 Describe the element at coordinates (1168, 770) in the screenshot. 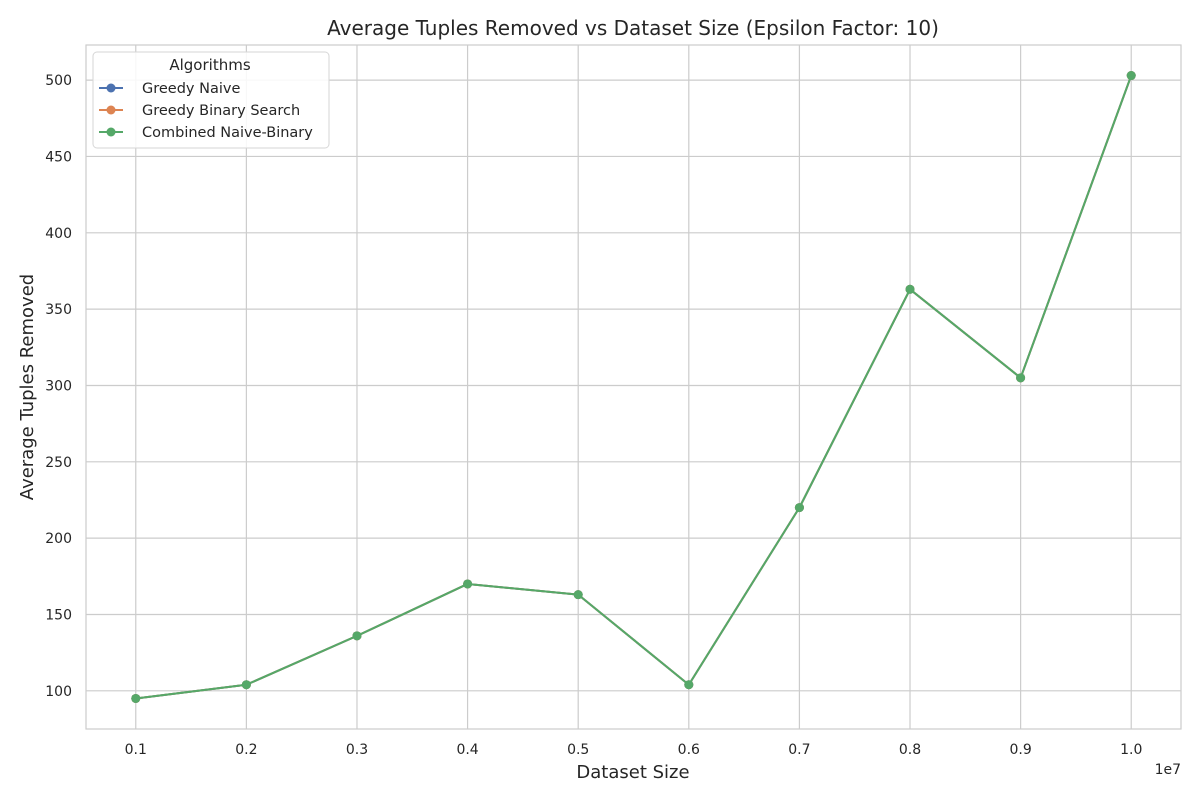

I see `x-offset-label: 1e7` at that location.